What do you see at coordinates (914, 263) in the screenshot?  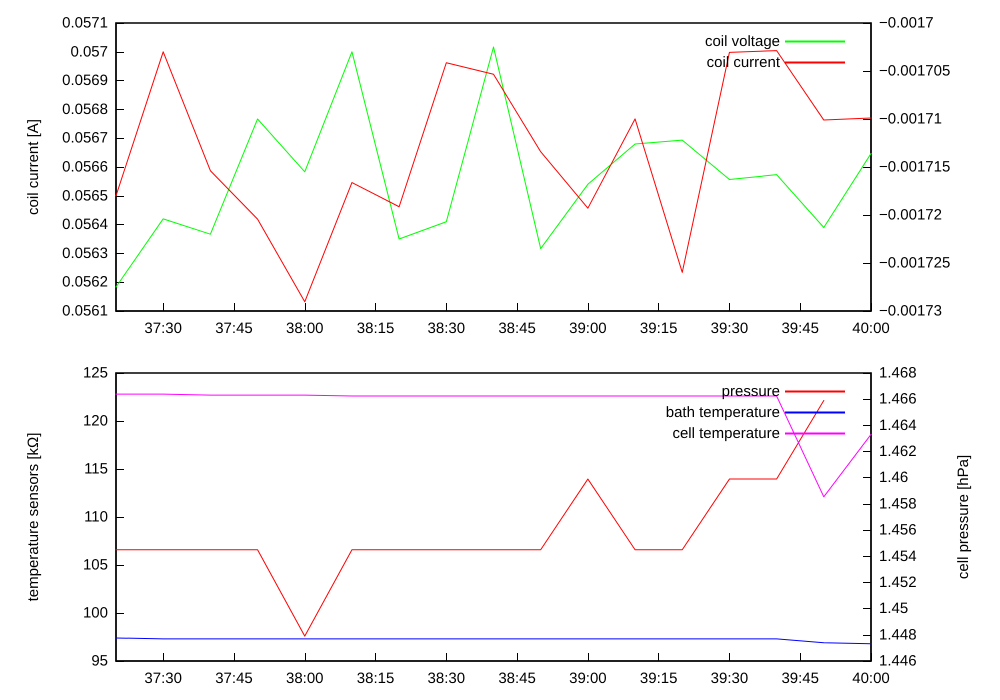 I see `y2-tick-label: −0.001725` at bounding box center [914, 263].